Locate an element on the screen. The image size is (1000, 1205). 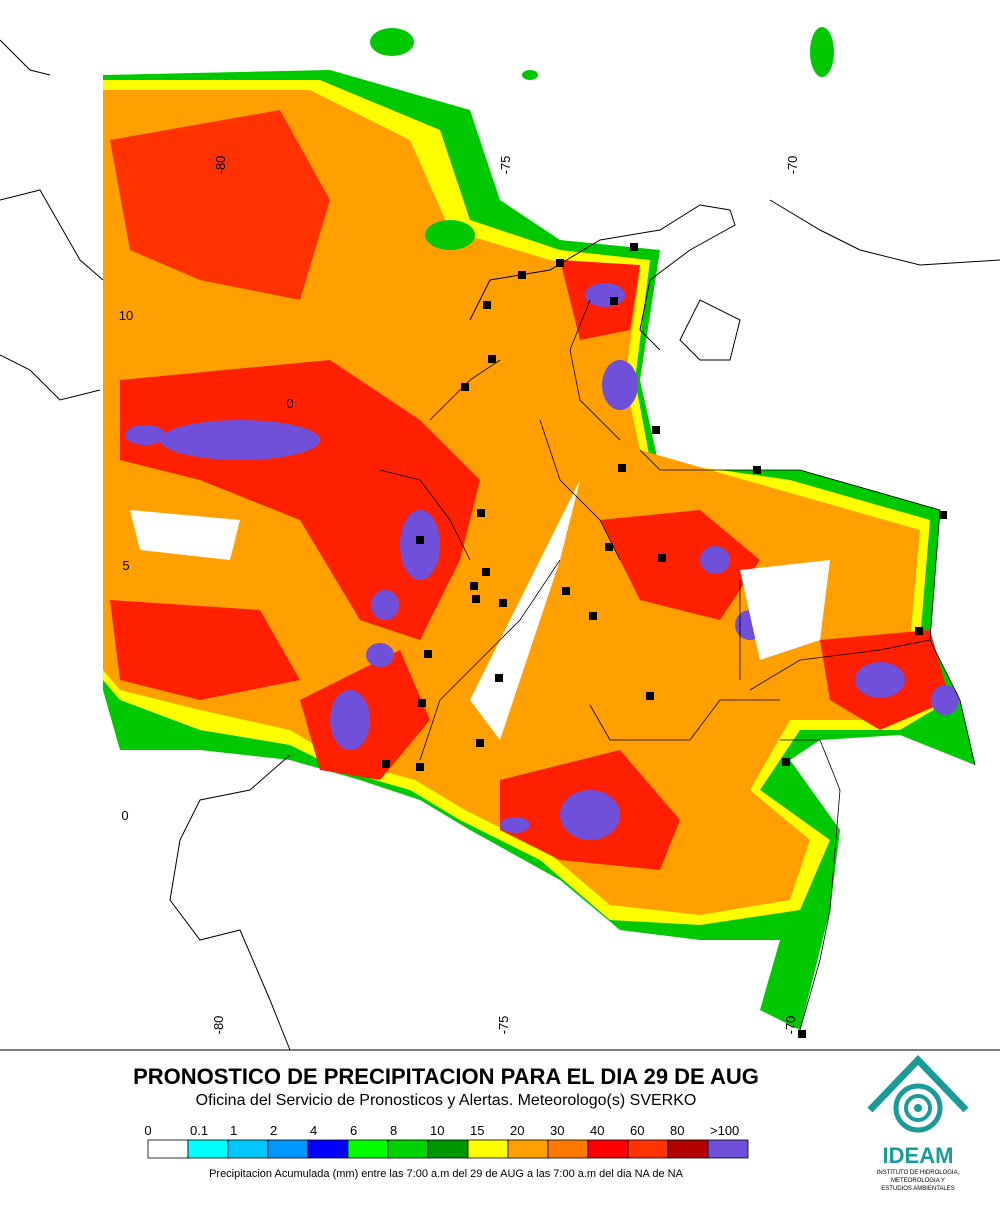
grid-label: 0 is located at coordinates (289, 403).